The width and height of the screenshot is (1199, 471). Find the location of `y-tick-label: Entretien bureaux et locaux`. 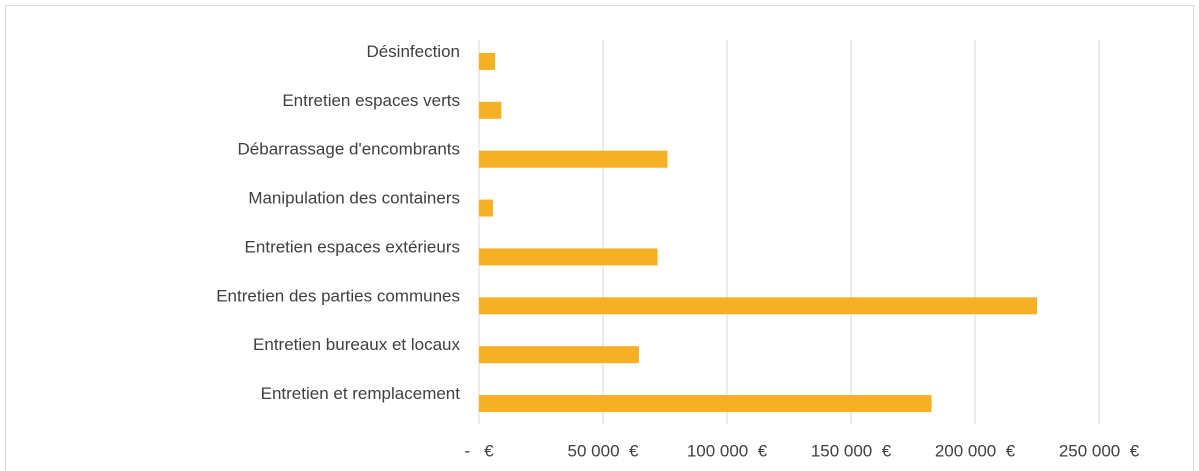

y-tick-label: Entretien bureaux et locaux is located at coordinates (356, 344).